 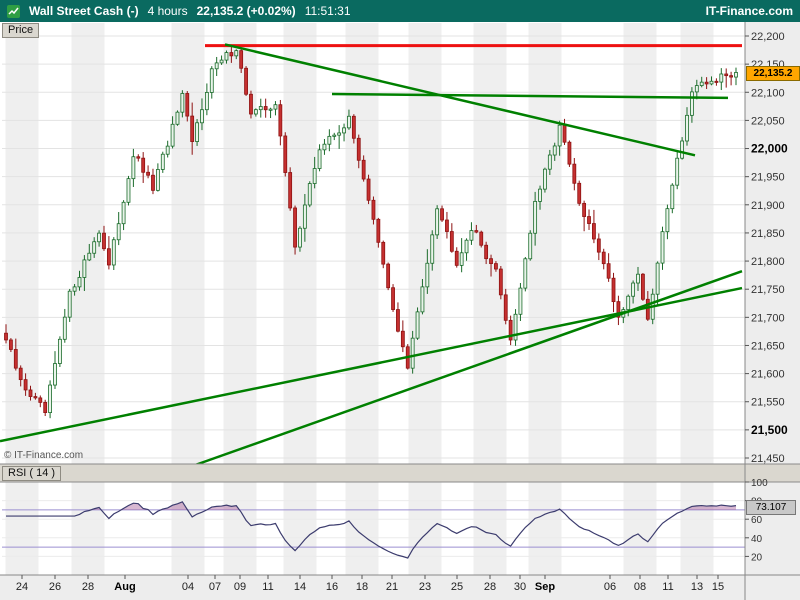 What do you see at coordinates (167, 11) in the screenshot?
I see `timeframe-label: 4 hours` at bounding box center [167, 11].